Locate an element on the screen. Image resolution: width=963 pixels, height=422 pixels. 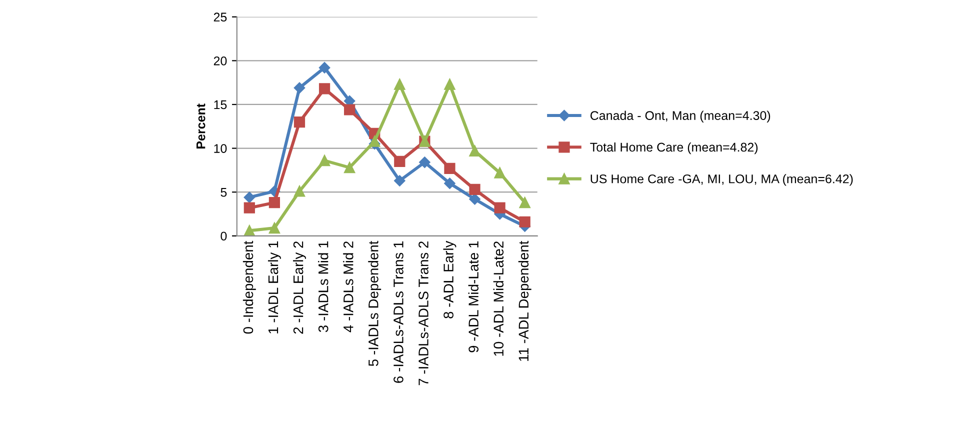
y-tick-label: 25 is located at coordinates (220, 17).